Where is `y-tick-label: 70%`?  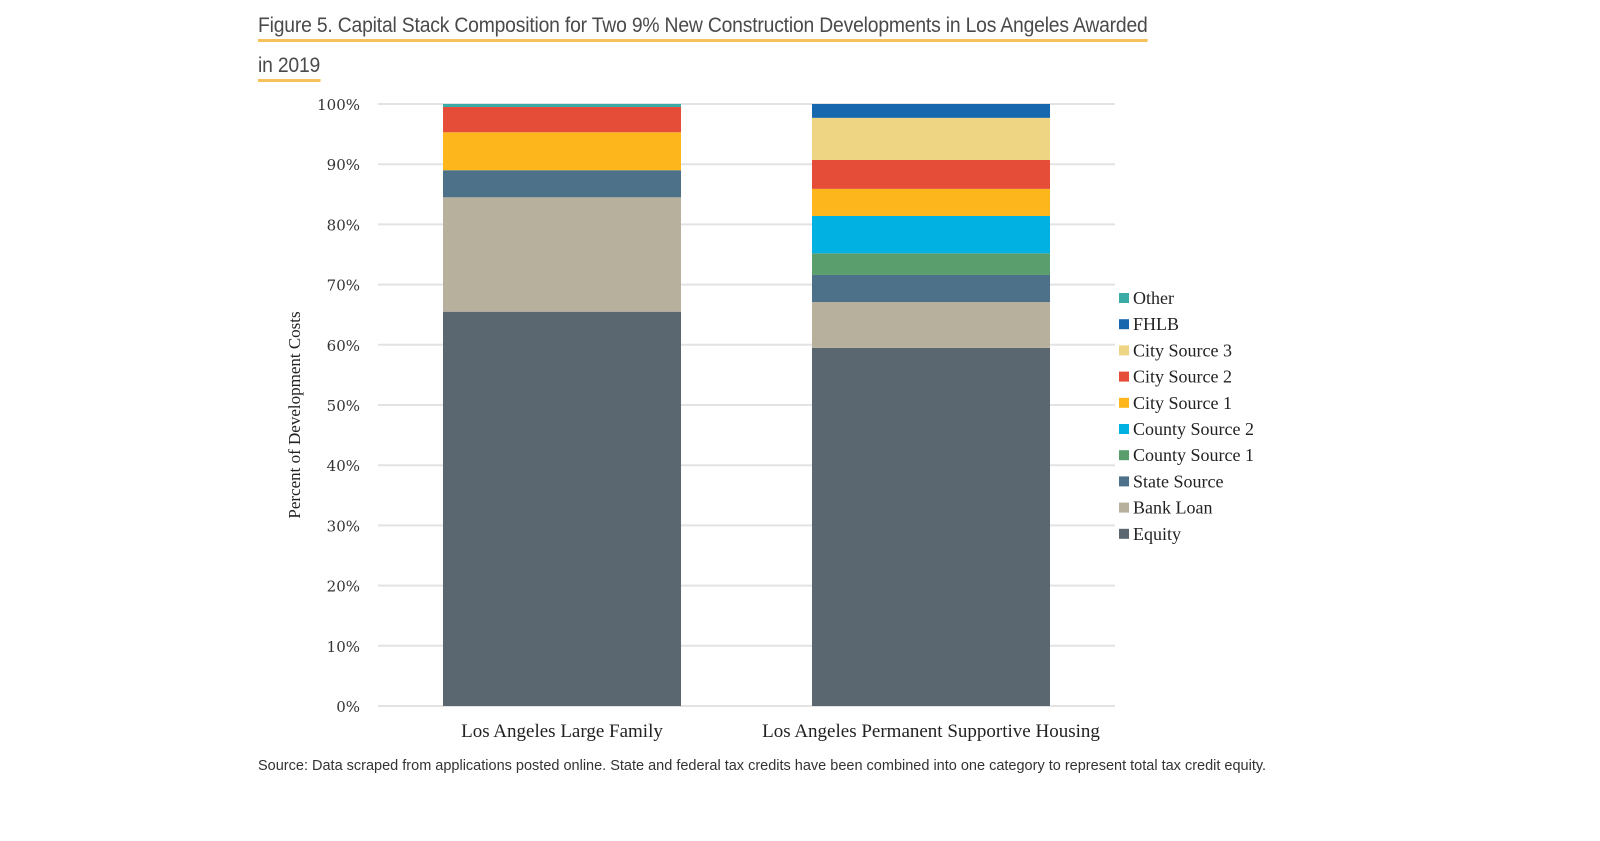 y-tick-label: 70% is located at coordinates (343, 286).